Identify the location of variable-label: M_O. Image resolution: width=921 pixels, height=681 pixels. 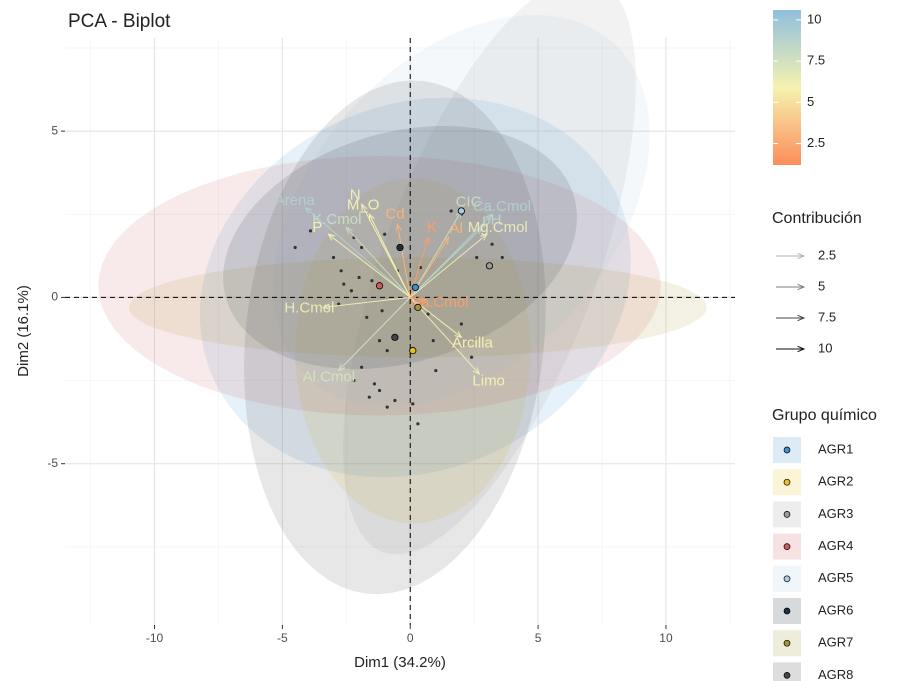
(363, 204).